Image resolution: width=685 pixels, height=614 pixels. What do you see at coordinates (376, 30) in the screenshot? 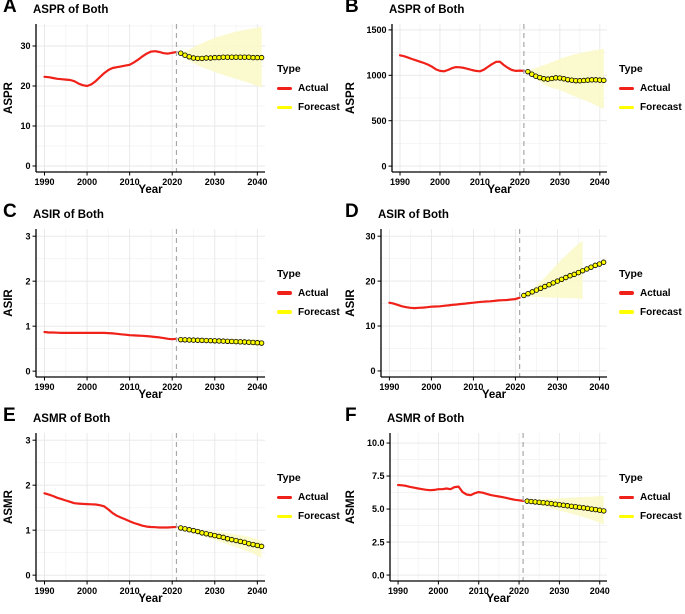
I see `svg-text: 1500` at bounding box center [376, 30].